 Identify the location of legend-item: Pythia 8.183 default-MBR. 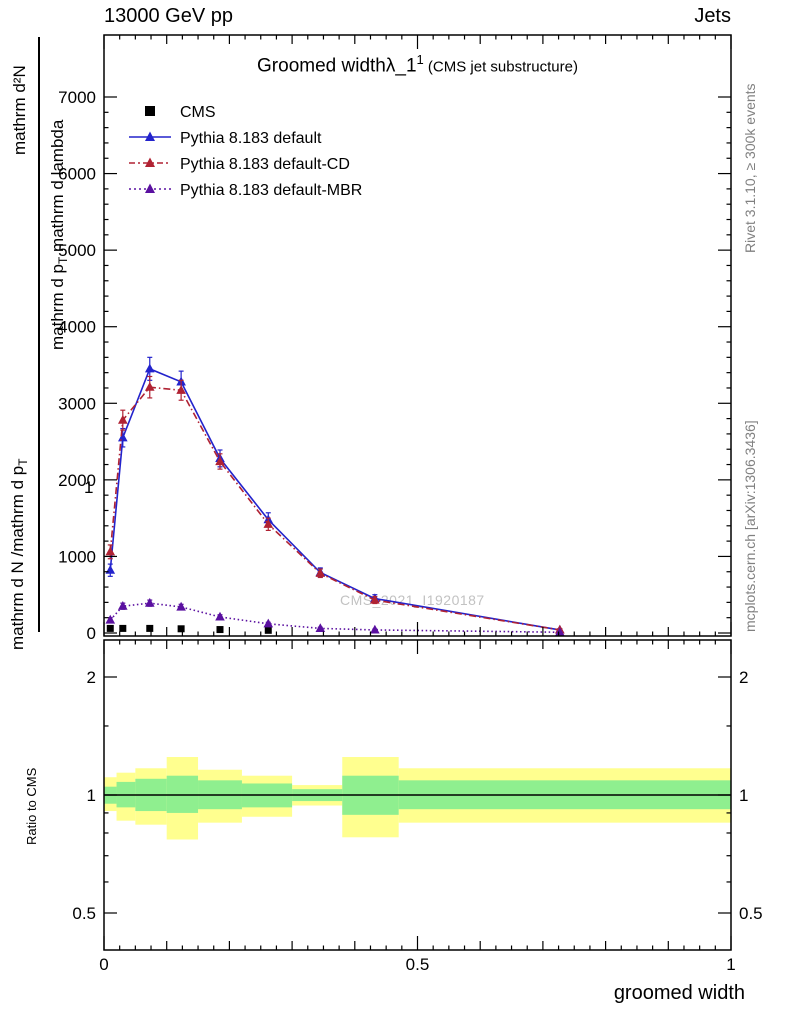
(245, 191).